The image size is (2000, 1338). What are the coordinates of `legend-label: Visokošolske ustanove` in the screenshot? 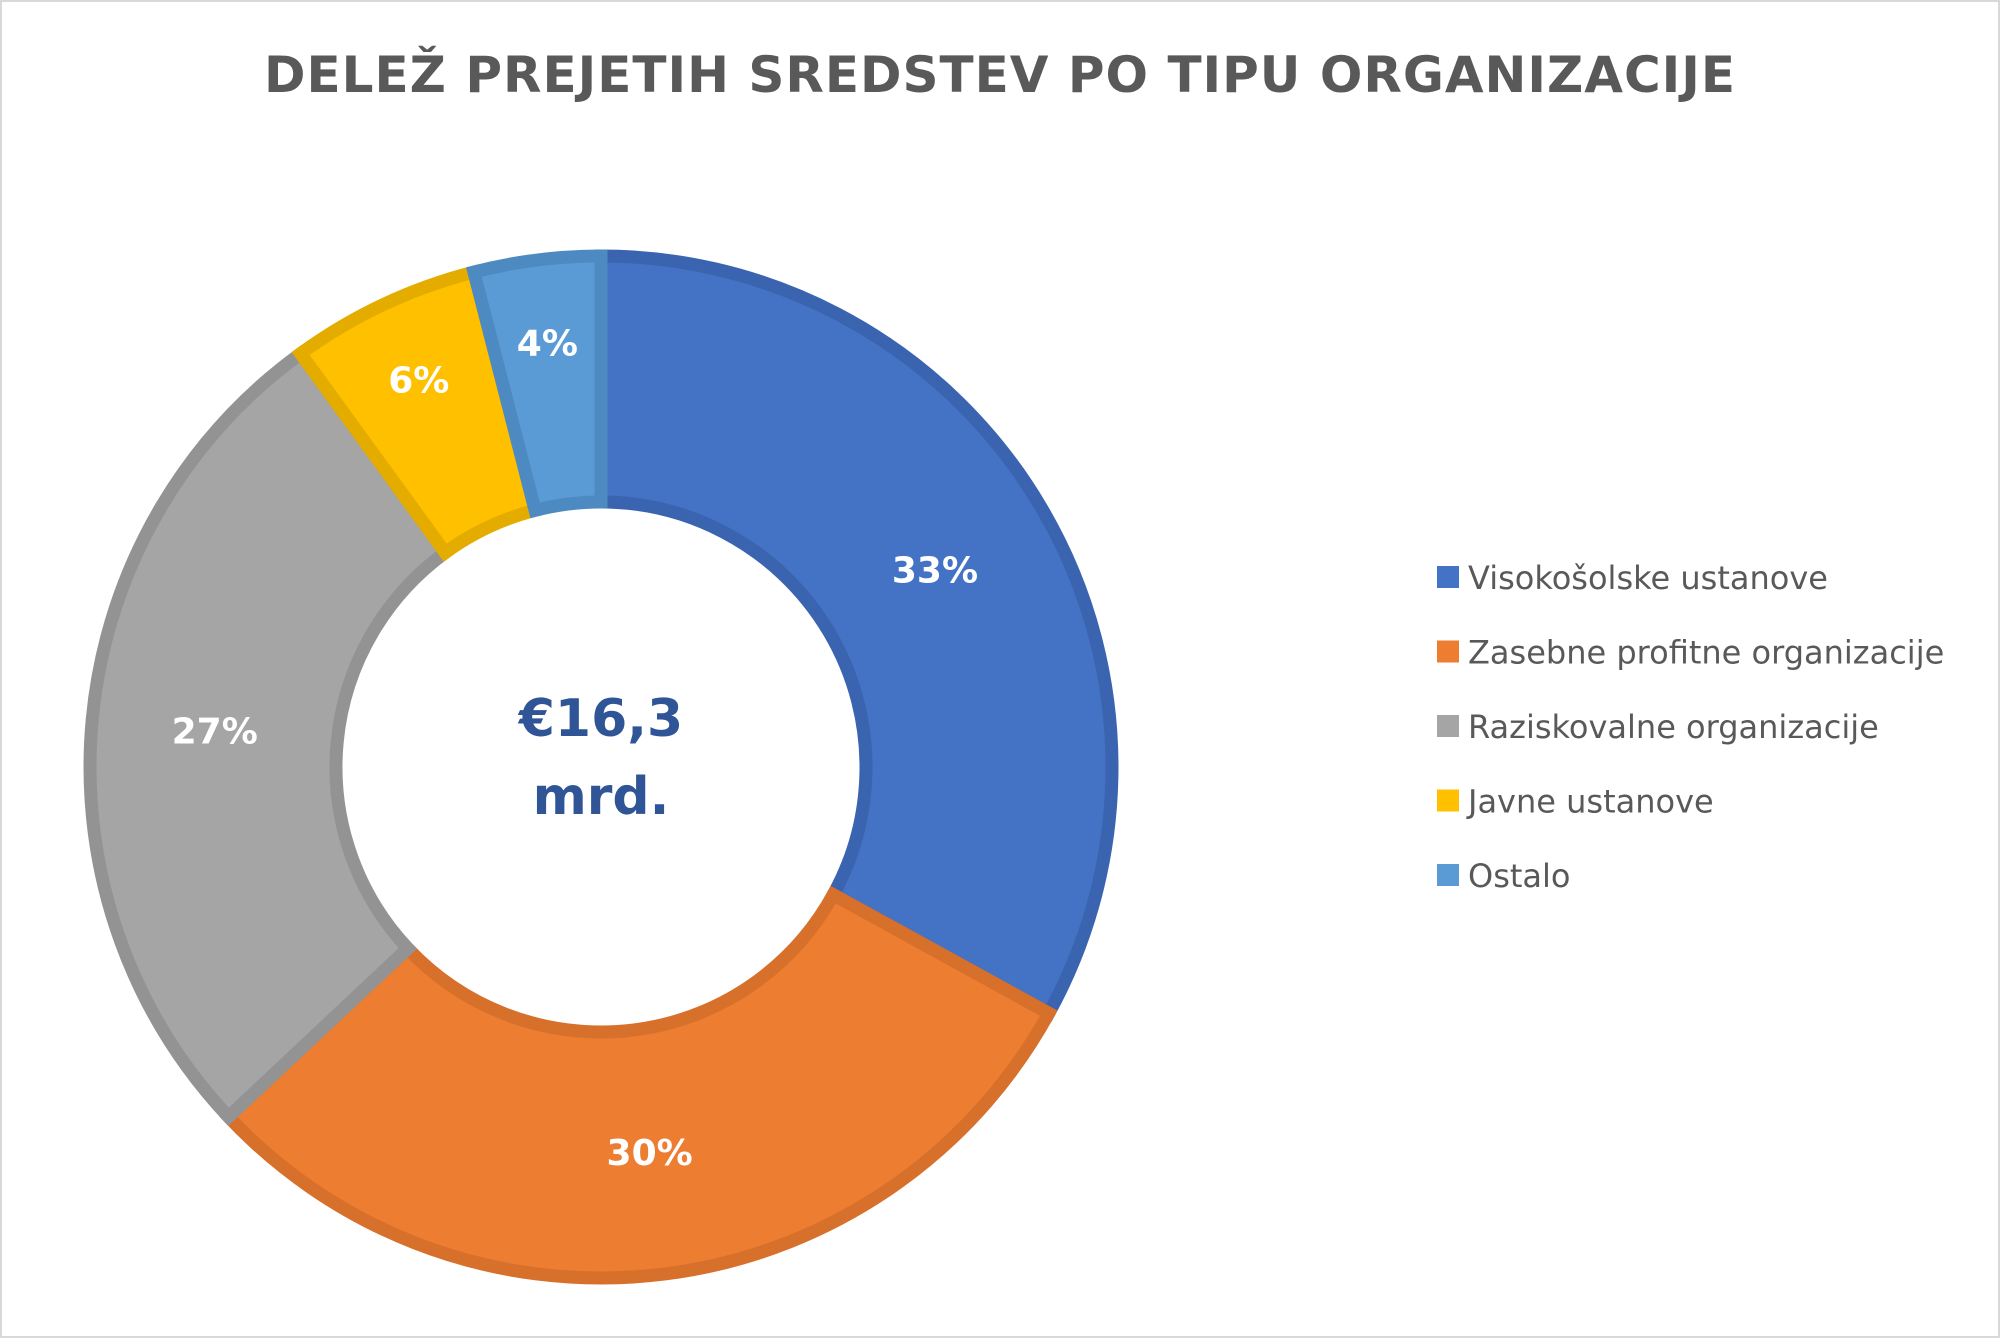 It's located at (1648, 578).